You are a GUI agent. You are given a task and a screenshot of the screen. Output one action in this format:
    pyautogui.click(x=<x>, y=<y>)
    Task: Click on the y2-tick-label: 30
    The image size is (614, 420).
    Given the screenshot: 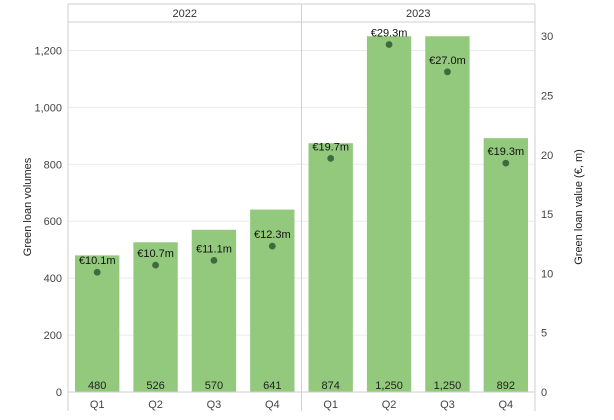 What is the action you would take?
    pyautogui.click(x=547, y=37)
    